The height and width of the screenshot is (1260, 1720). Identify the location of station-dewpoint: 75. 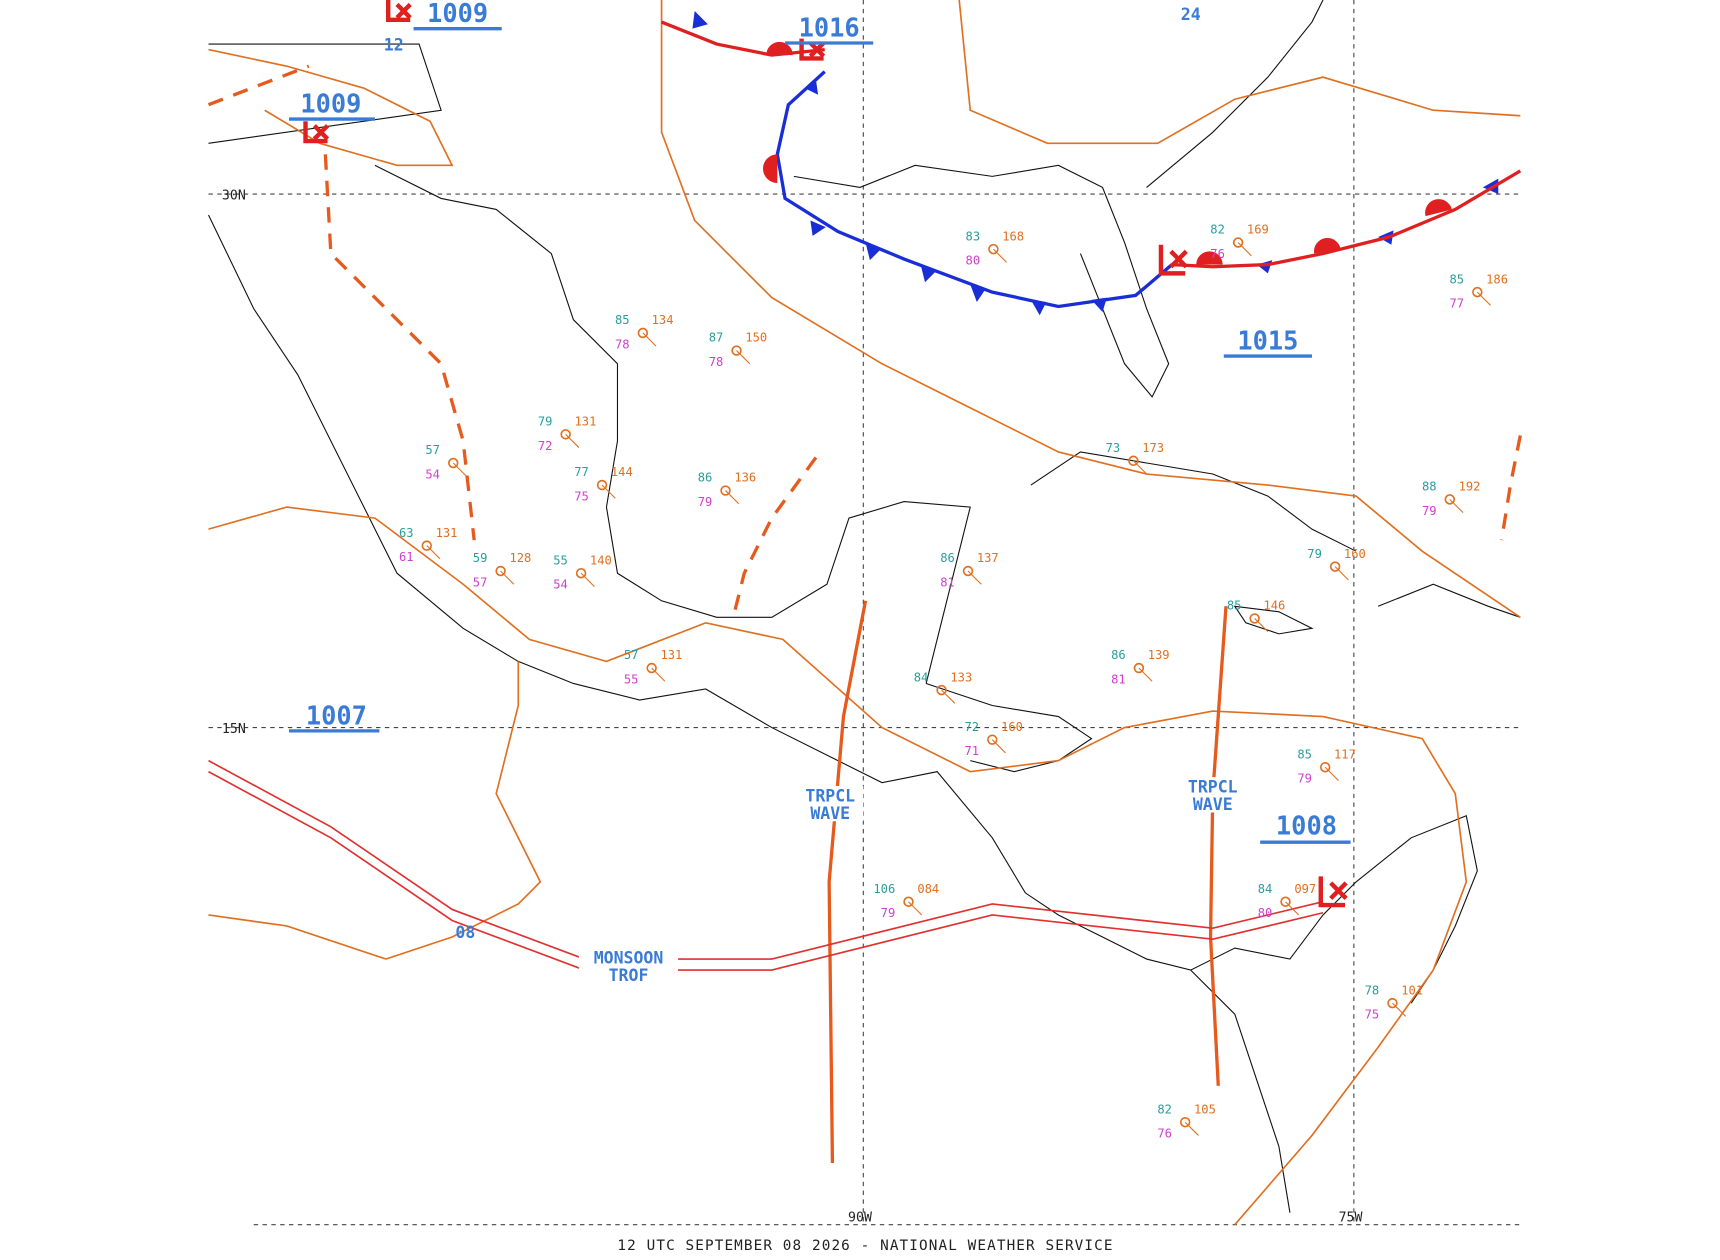
(1372, 1015).